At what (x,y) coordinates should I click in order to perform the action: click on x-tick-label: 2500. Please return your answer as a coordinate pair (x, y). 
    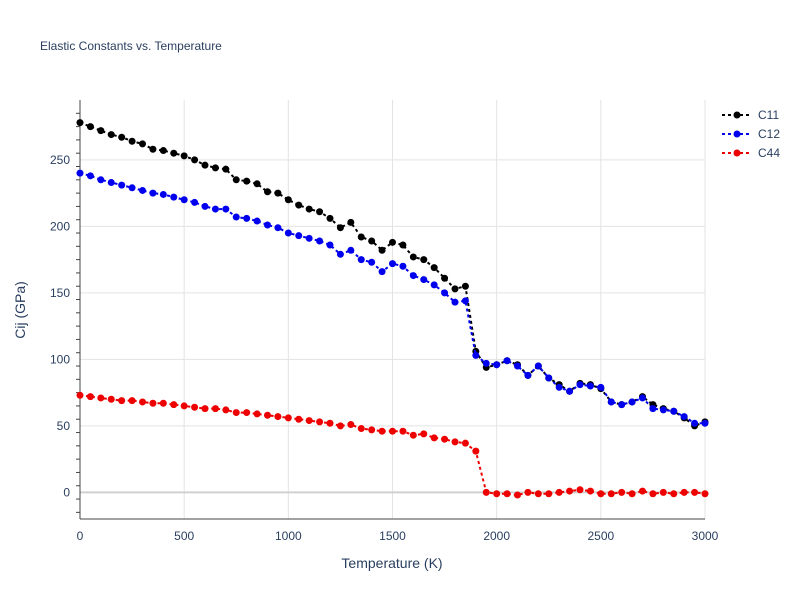
    Looking at the image, I should click on (600, 536).